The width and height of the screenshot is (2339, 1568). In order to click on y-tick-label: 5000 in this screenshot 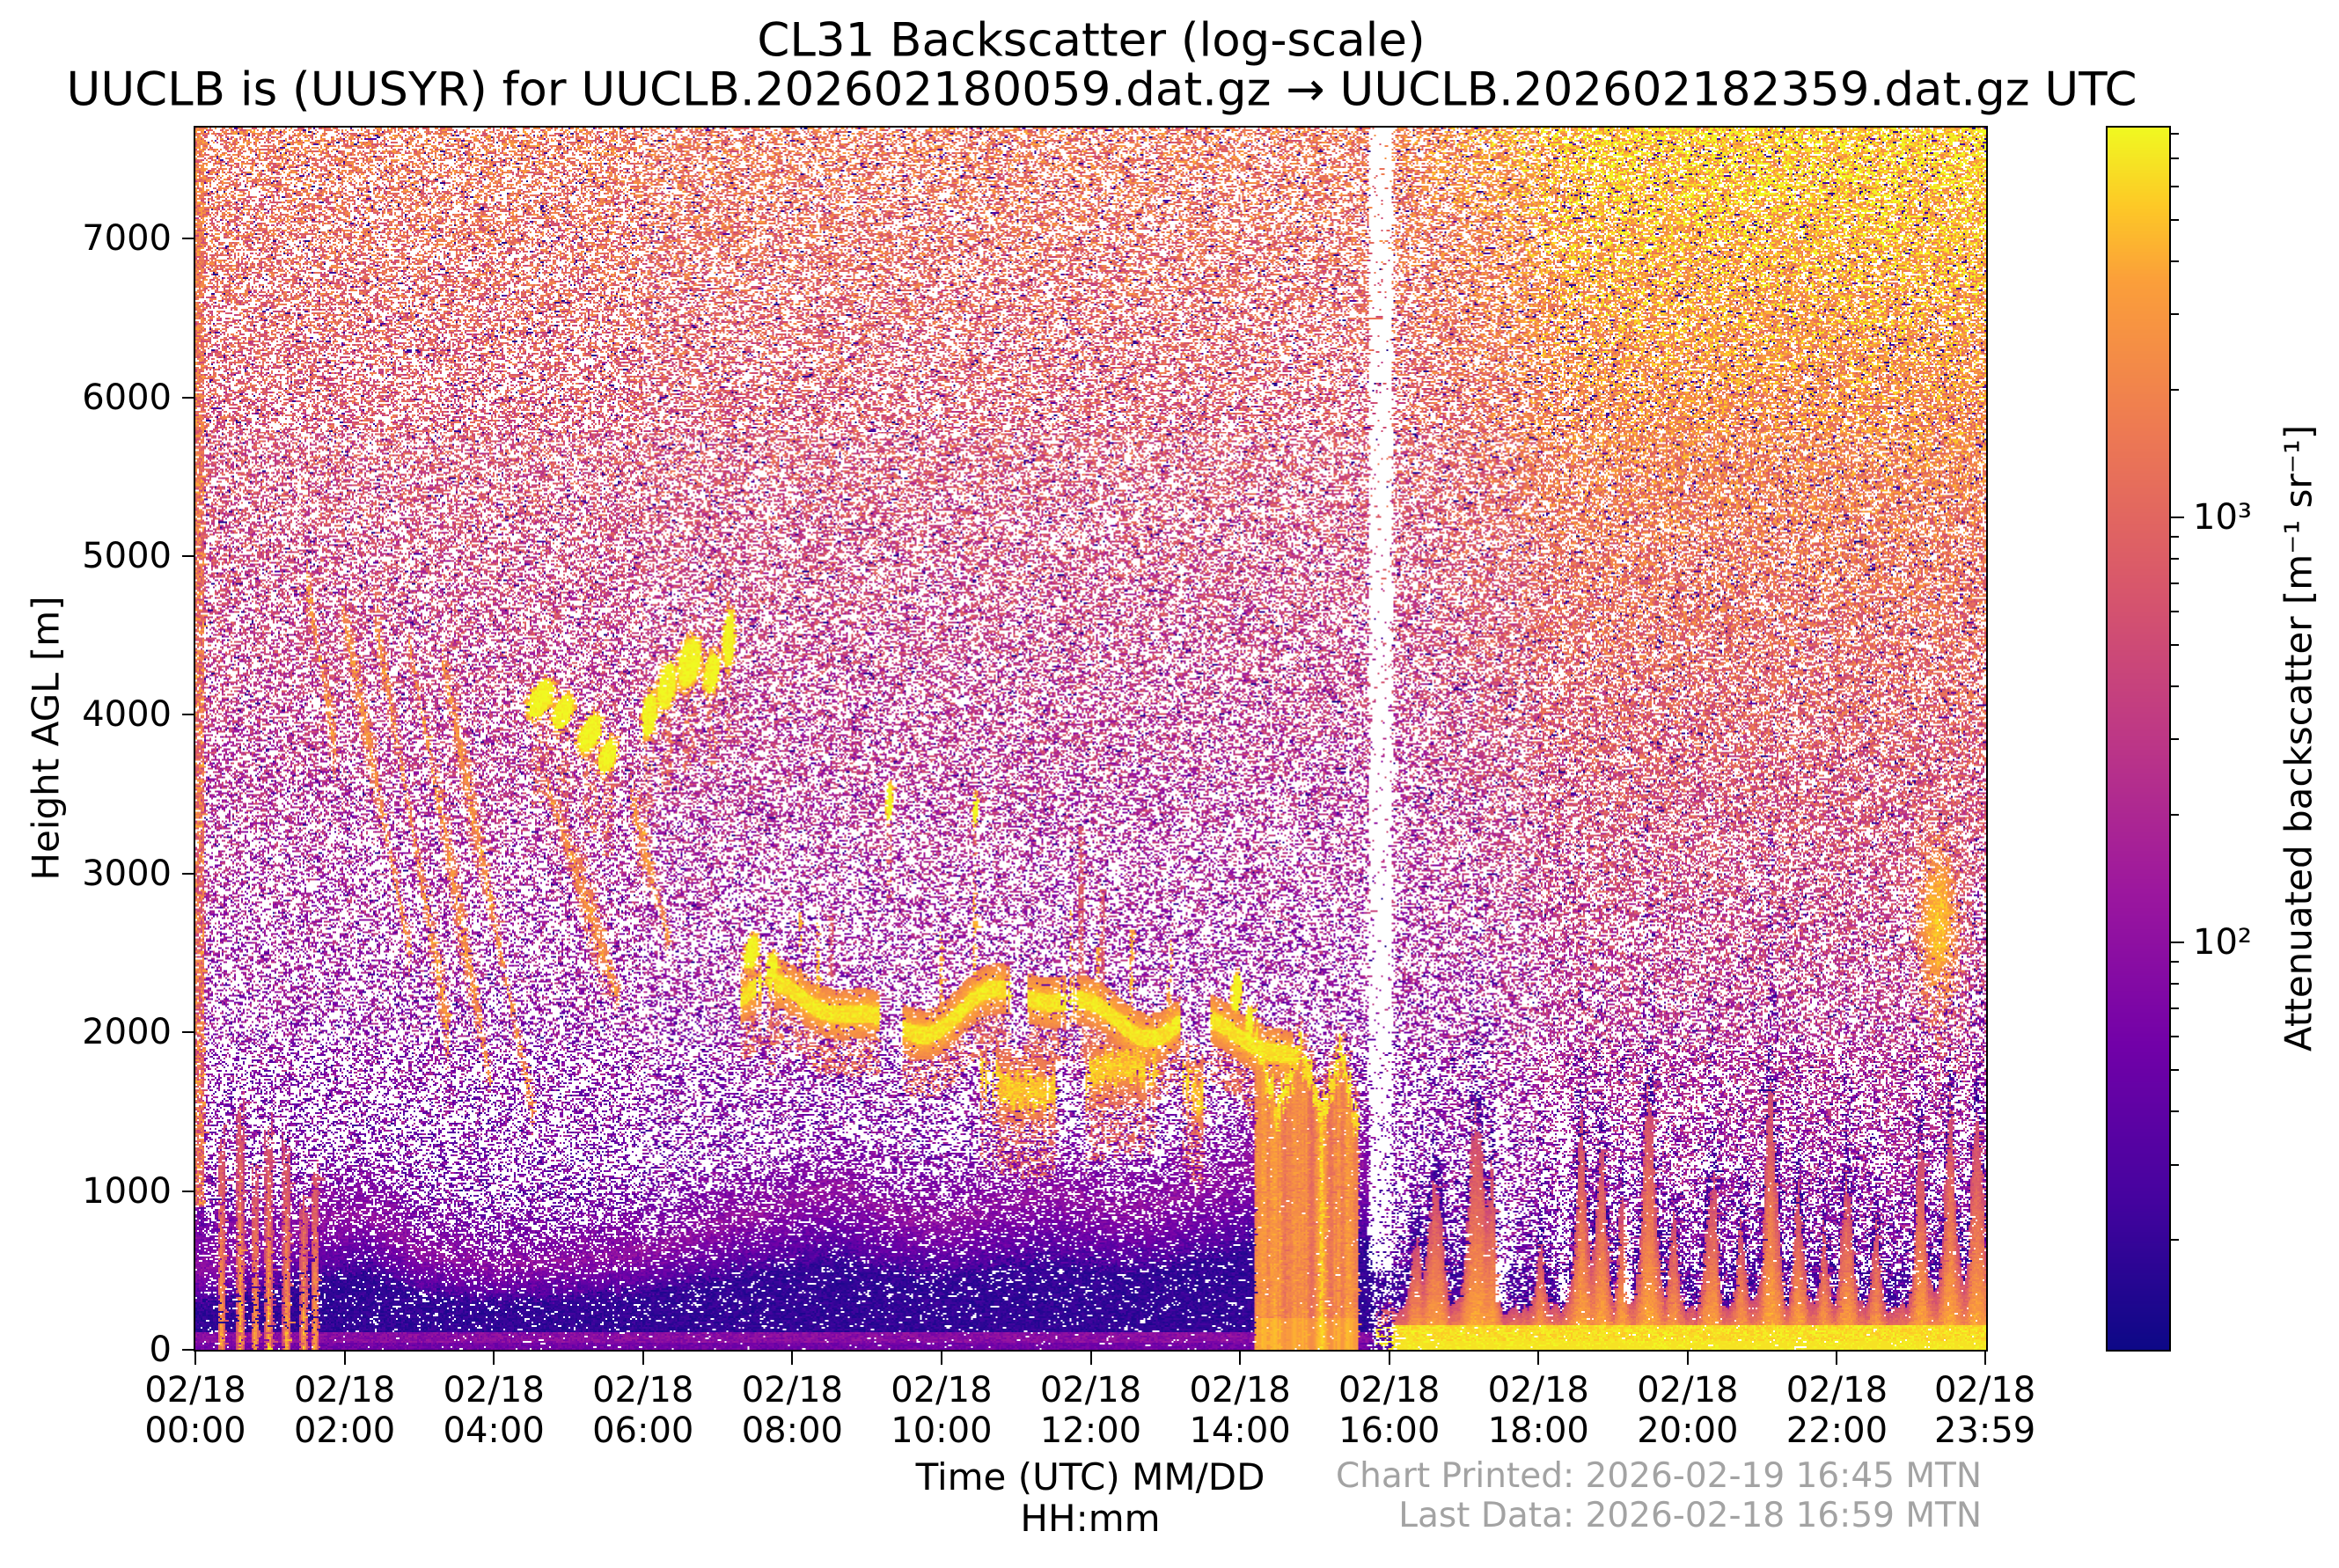, I will do `click(127, 556)`.